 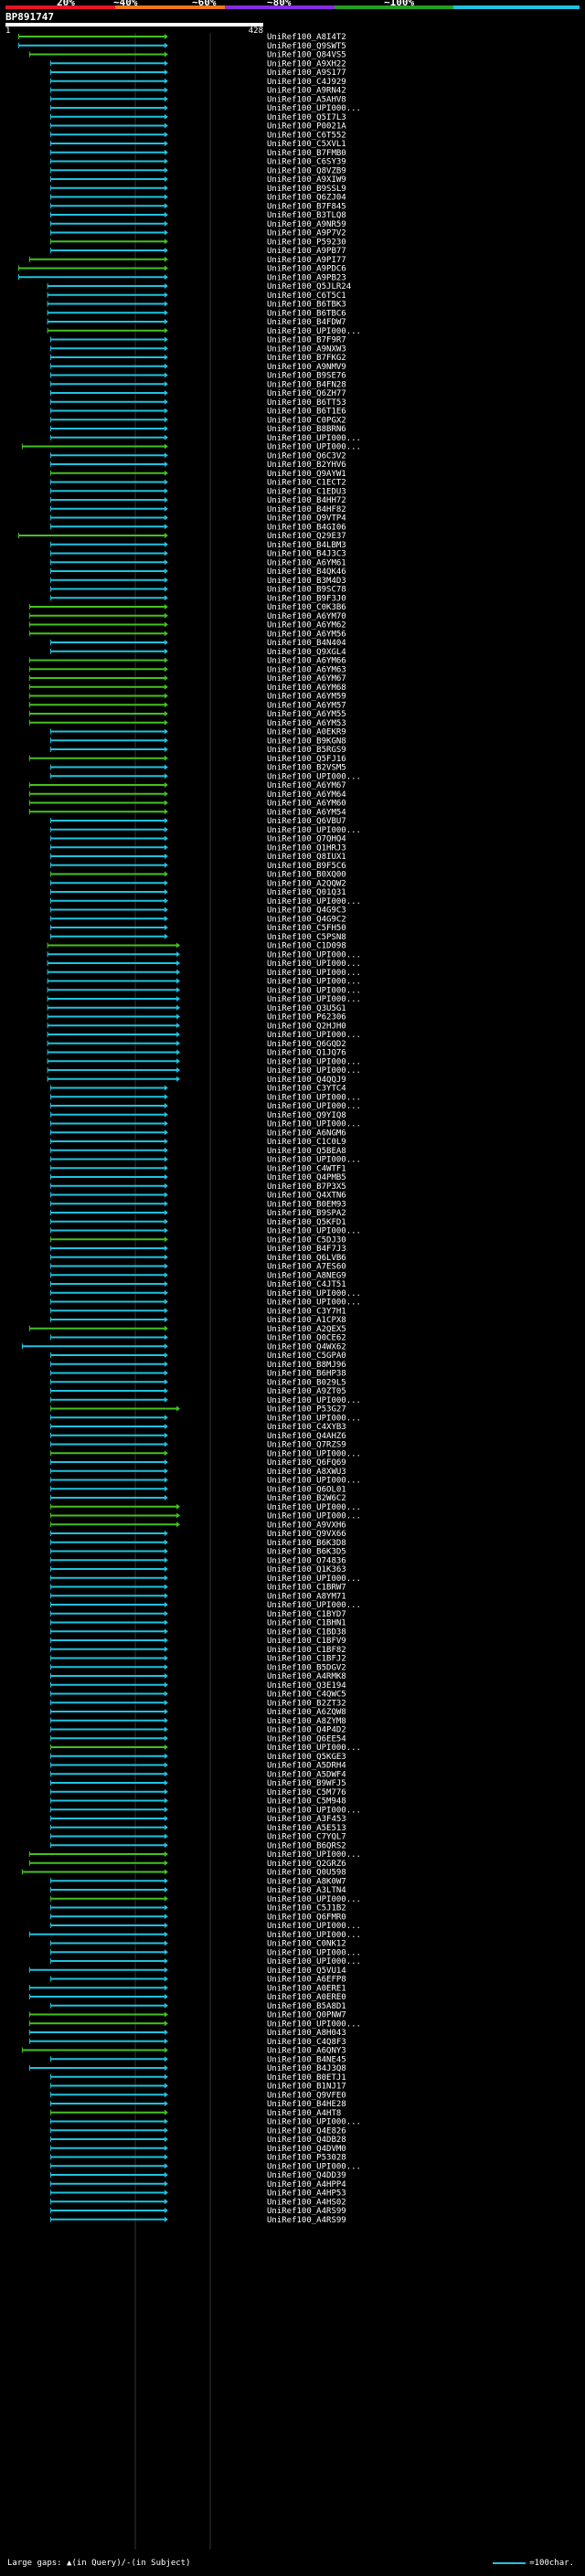 I want to click on hit-label: UniRef100_B0EM93, so click(x=307, y=1204).